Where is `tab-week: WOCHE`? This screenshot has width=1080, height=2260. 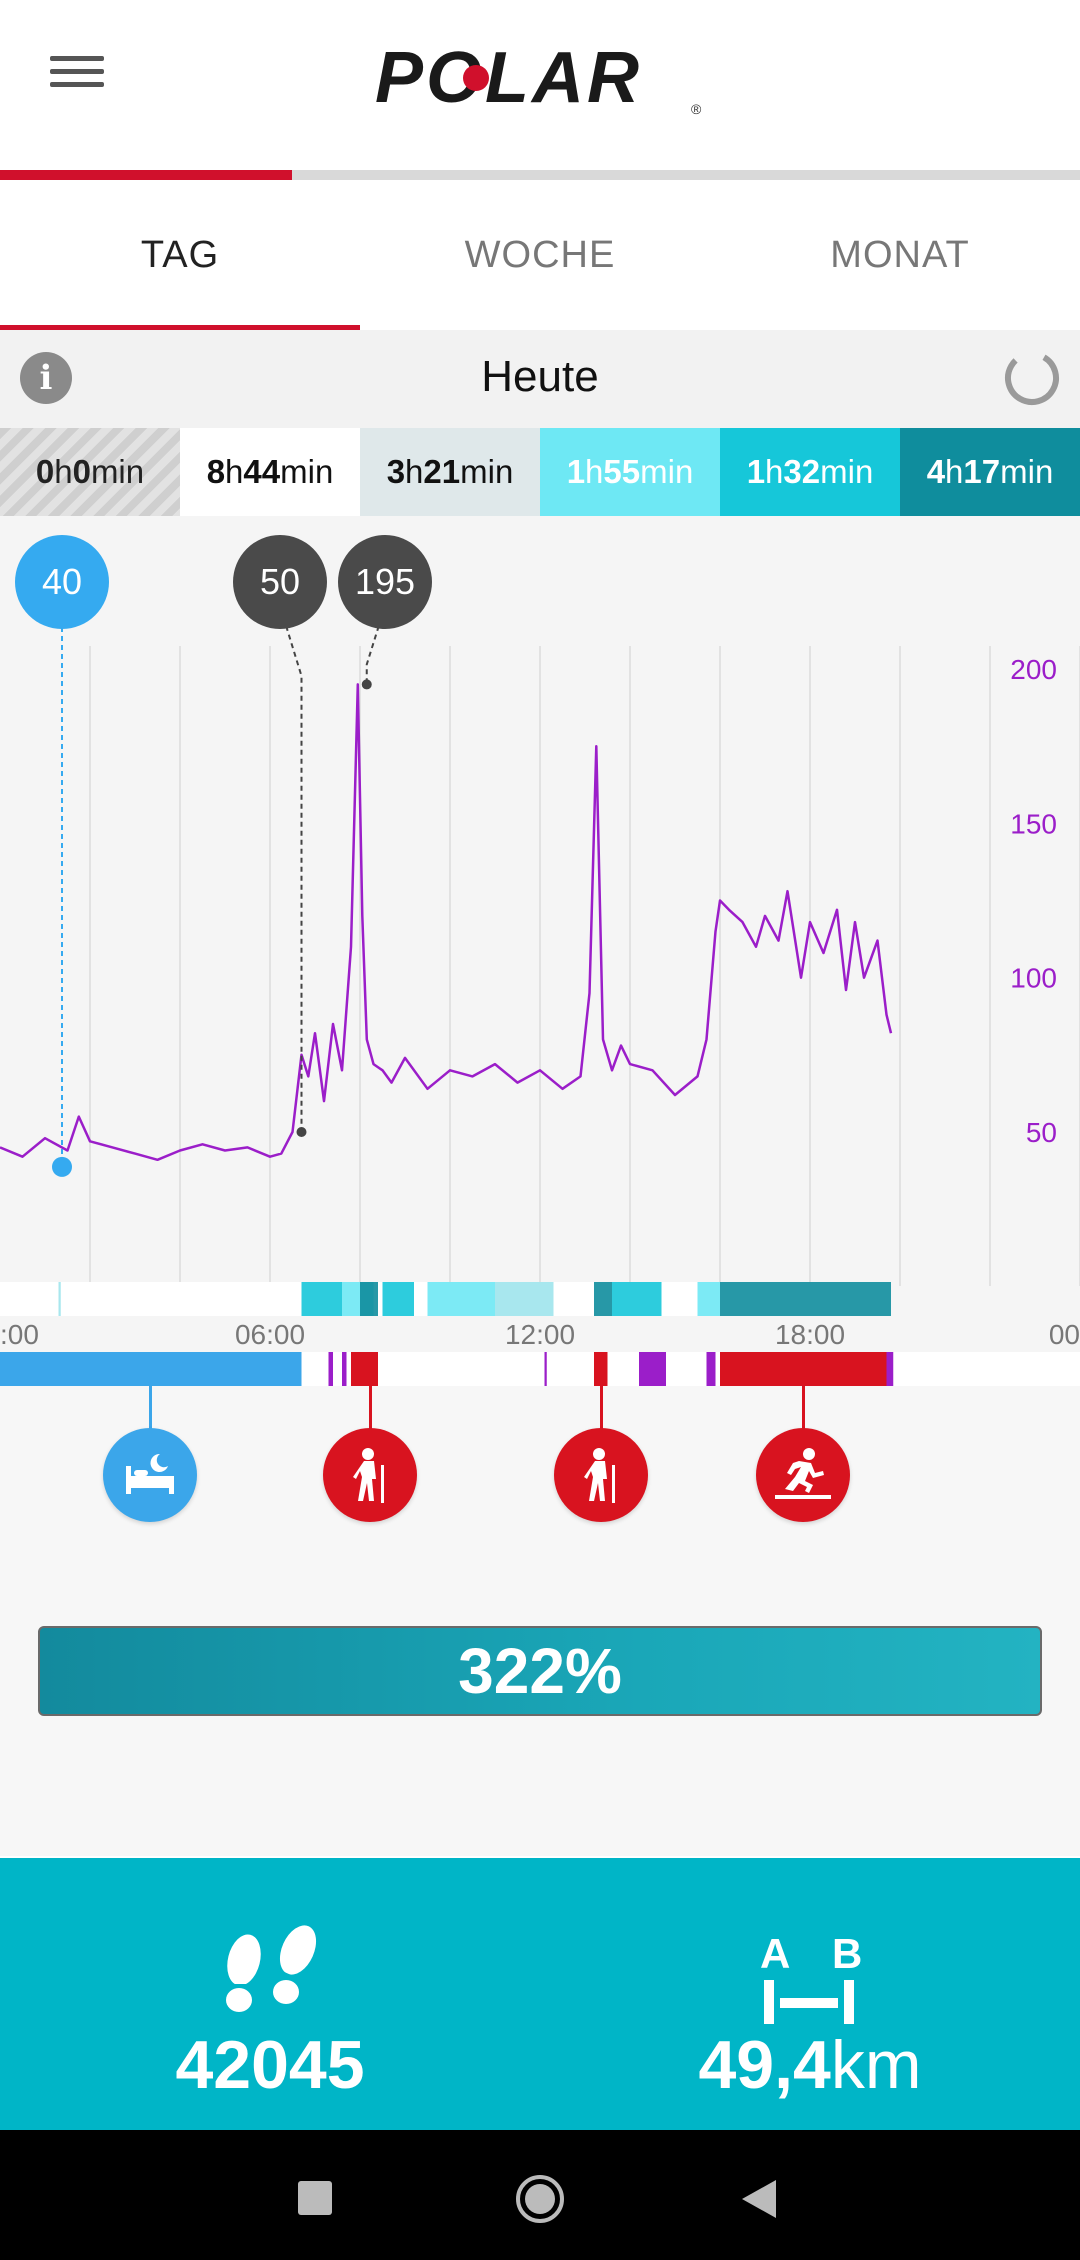 tab-week: WOCHE is located at coordinates (540, 254).